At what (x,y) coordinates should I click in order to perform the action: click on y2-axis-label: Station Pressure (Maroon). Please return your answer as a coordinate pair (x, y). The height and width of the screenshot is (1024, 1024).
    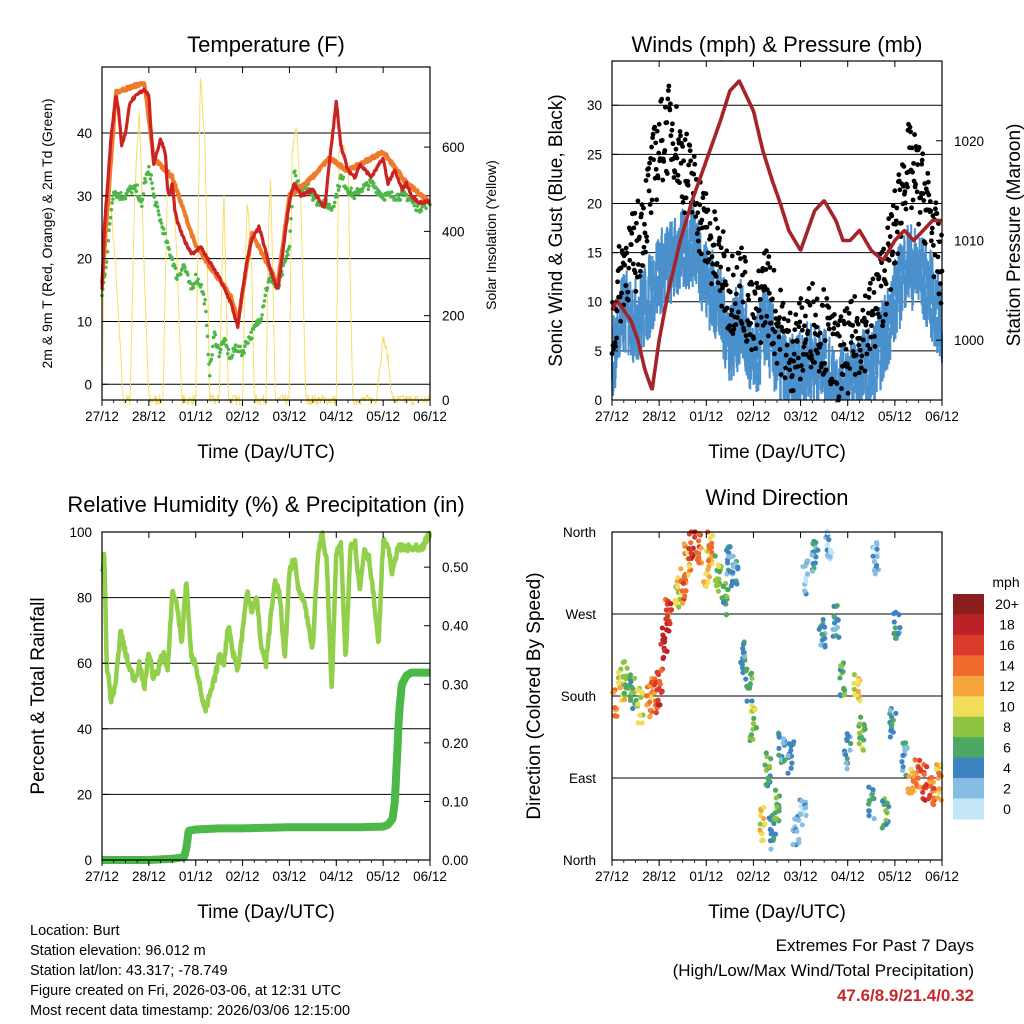
    Looking at the image, I should click on (1014, 235).